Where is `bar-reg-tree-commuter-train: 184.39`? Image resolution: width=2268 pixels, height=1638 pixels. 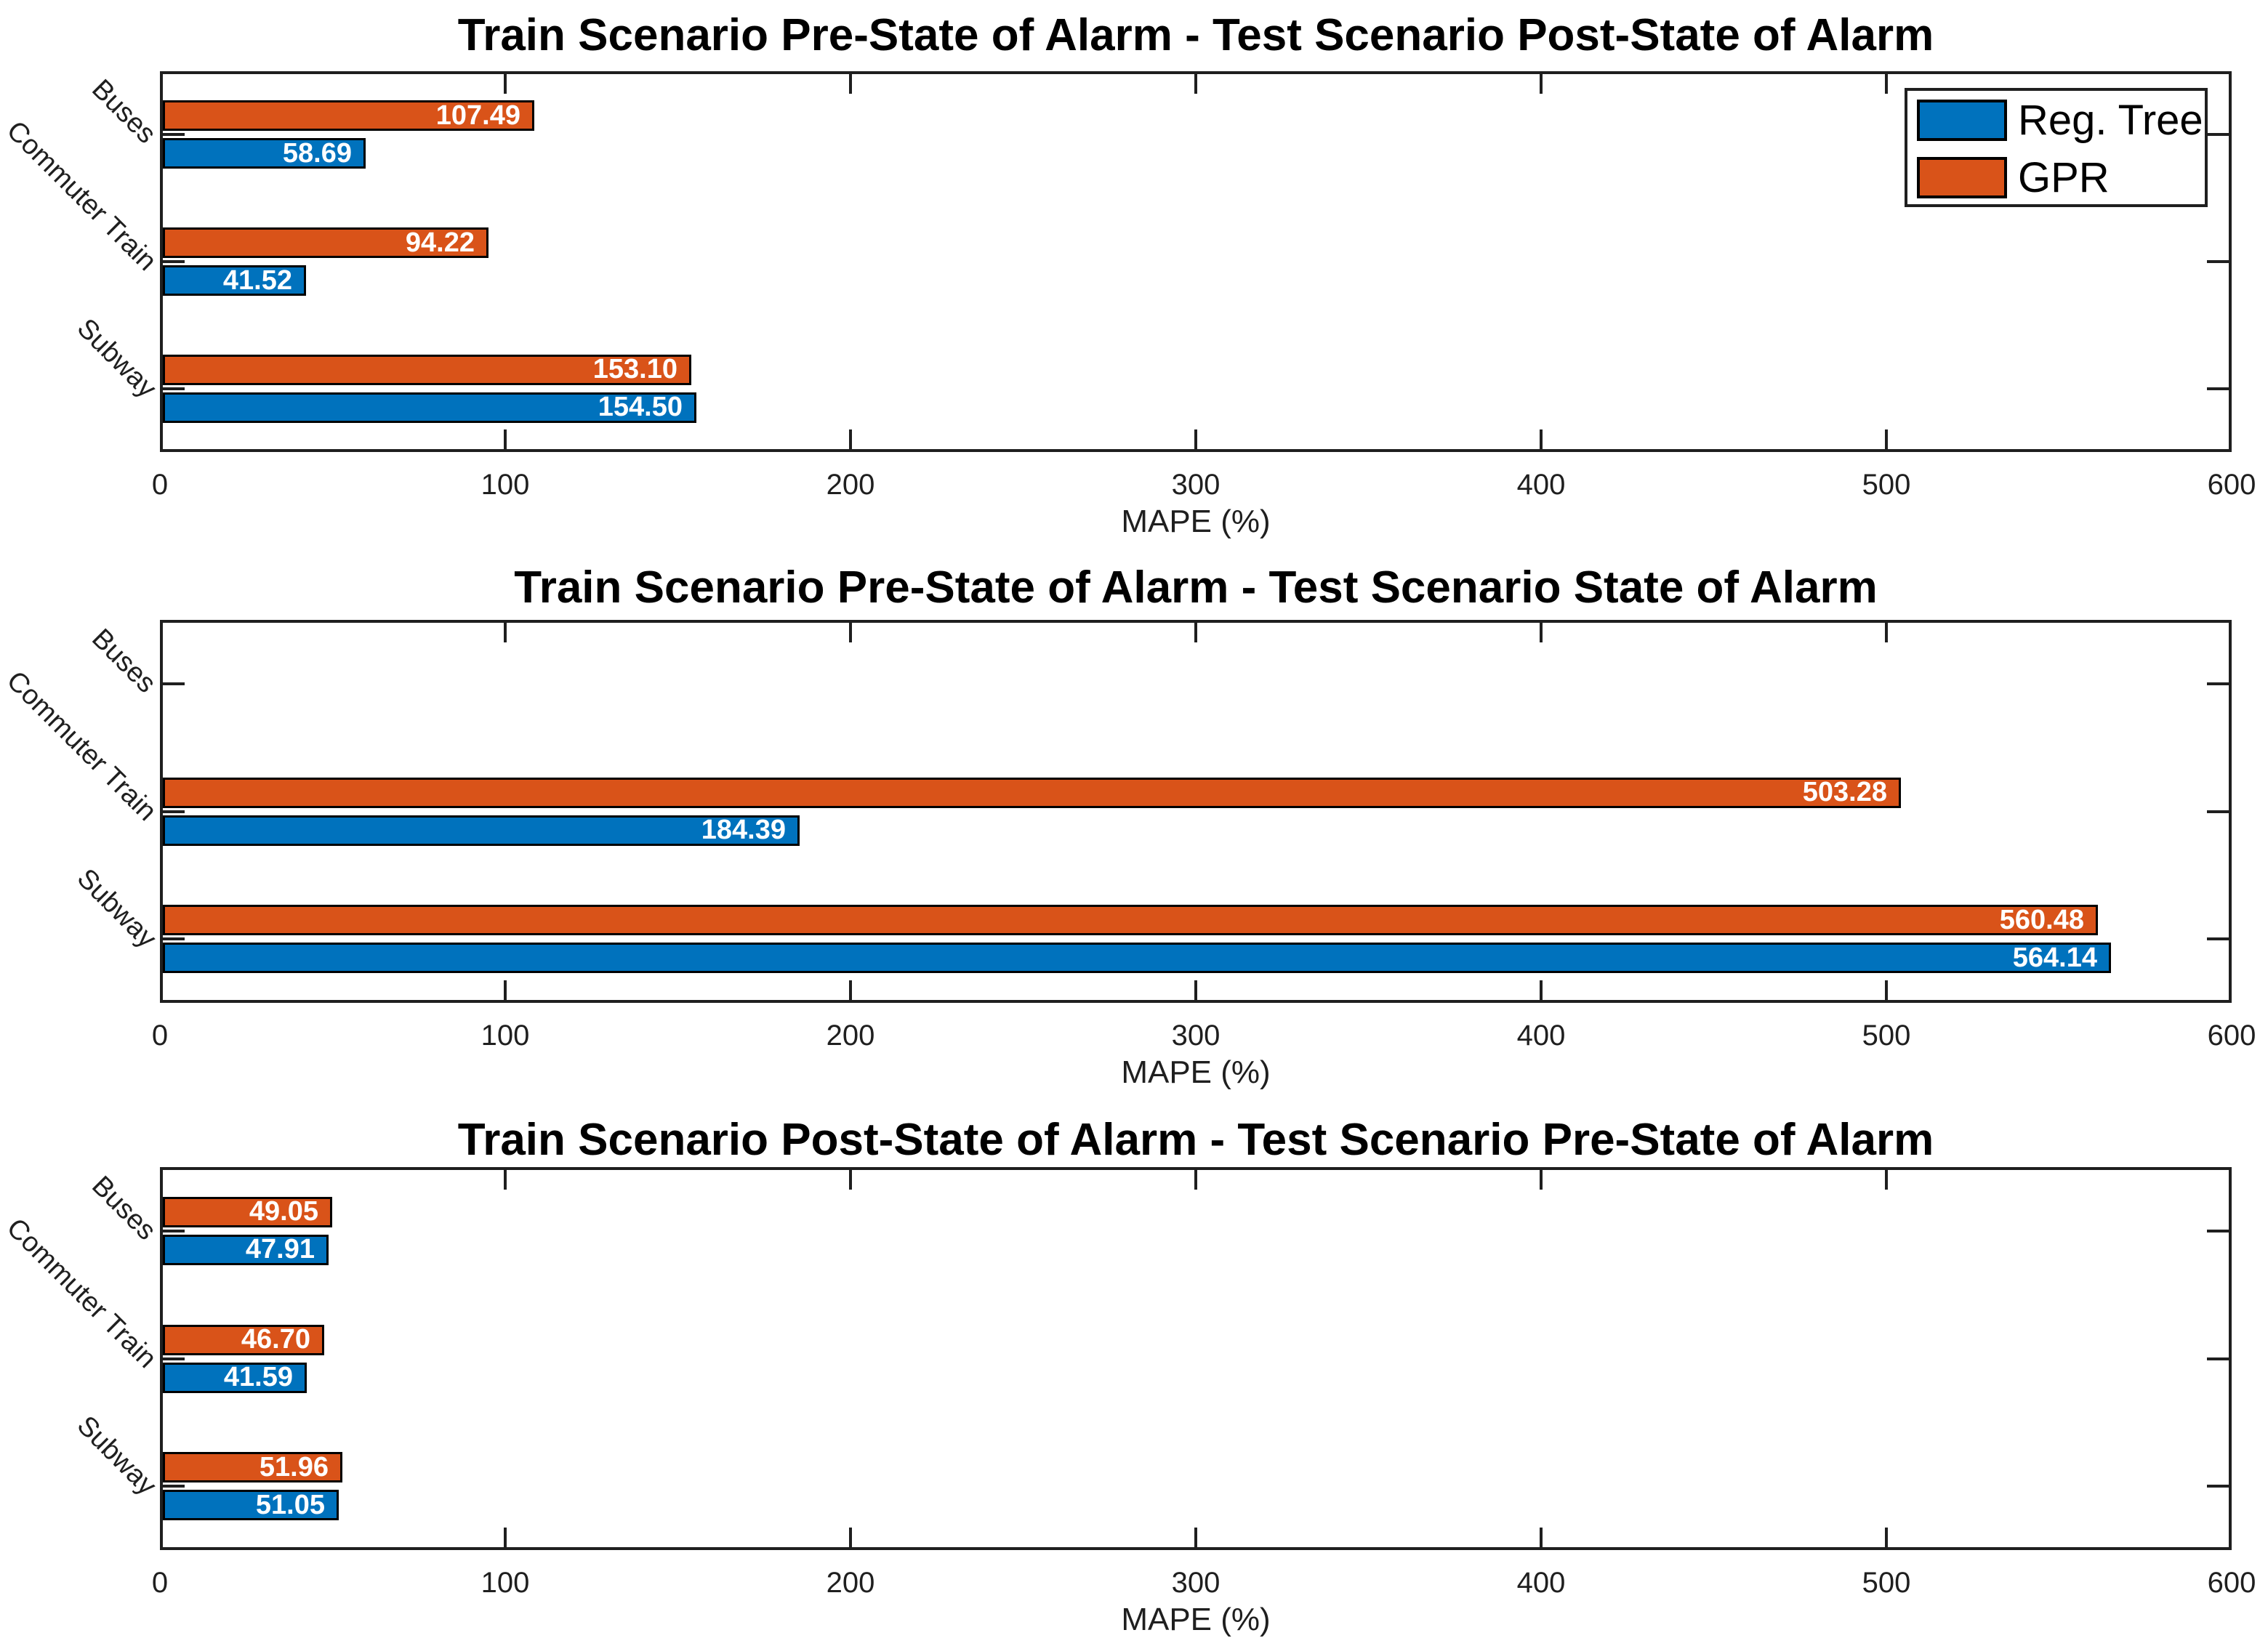
bar-reg-tree-commuter-train: 184.39 is located at coordinates (481, 831).